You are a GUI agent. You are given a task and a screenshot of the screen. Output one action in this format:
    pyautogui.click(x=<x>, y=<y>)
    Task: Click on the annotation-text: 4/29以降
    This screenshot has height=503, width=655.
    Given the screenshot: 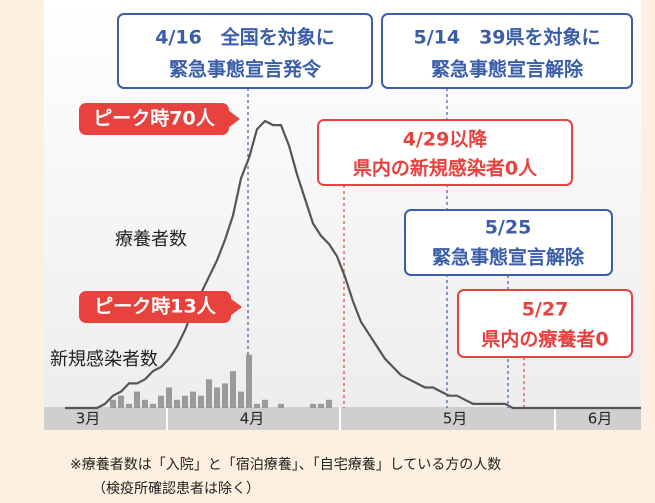 What is the action you would take?
    pyautogui.click(x=446, y=139)
    